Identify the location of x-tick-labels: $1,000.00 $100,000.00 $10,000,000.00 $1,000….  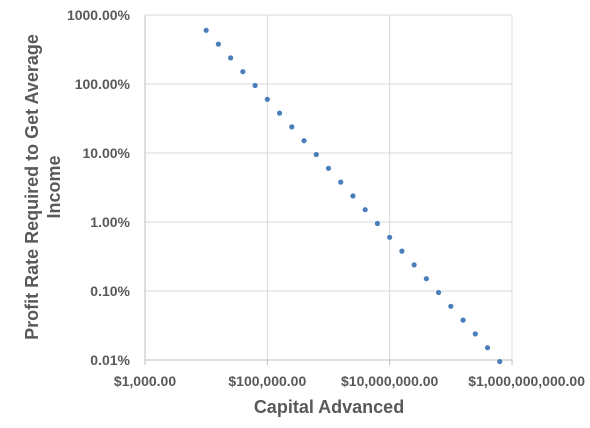
(349, 381).